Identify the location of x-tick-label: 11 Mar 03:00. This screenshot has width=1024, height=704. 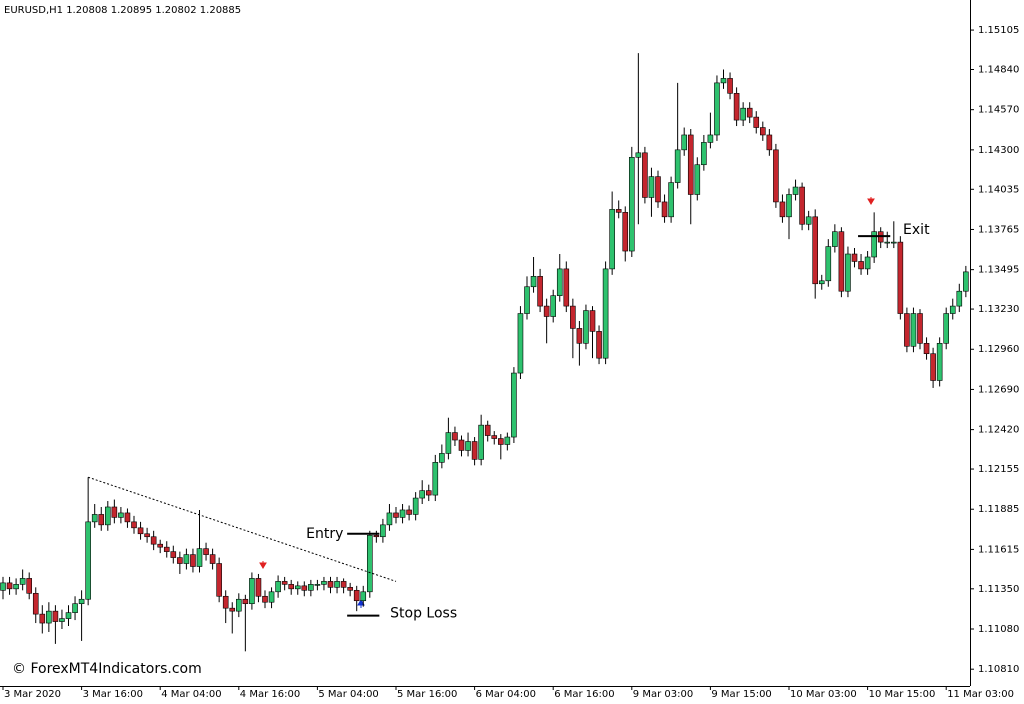
(980, 694).